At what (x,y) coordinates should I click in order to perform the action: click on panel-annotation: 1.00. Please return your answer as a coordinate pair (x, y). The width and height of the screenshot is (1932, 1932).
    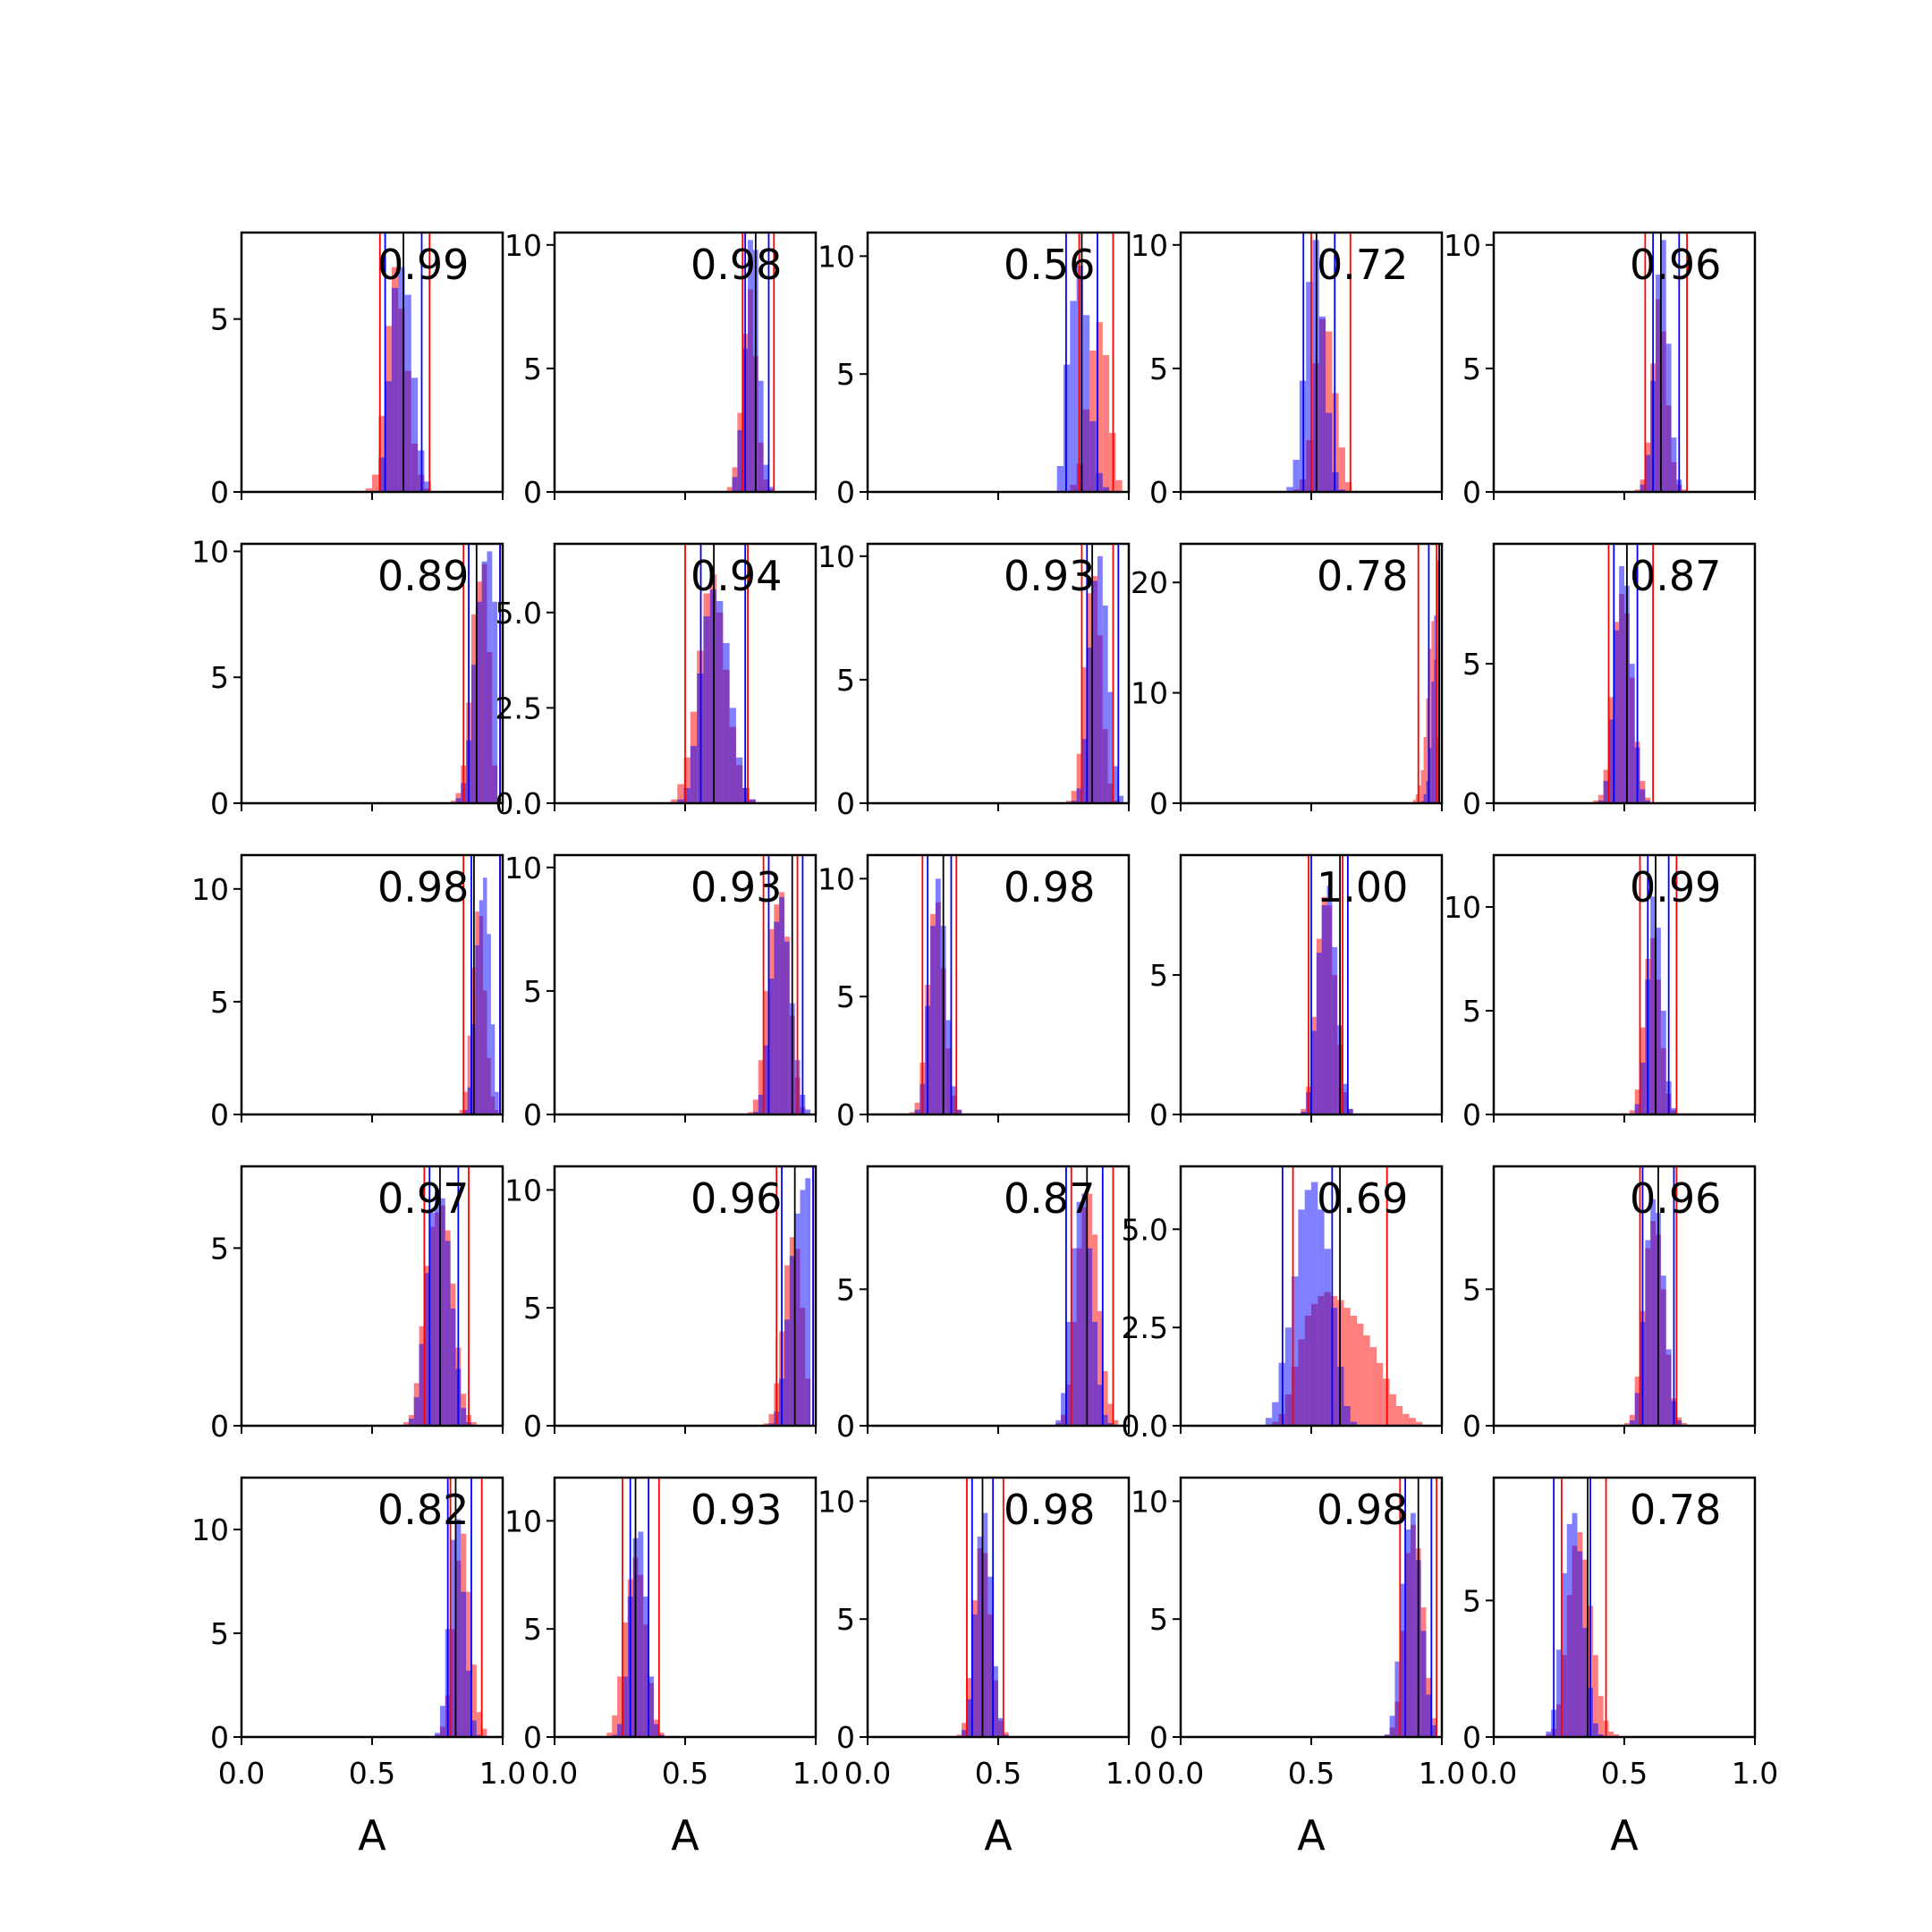
    Looking at the image, I should click on (1362, 887).